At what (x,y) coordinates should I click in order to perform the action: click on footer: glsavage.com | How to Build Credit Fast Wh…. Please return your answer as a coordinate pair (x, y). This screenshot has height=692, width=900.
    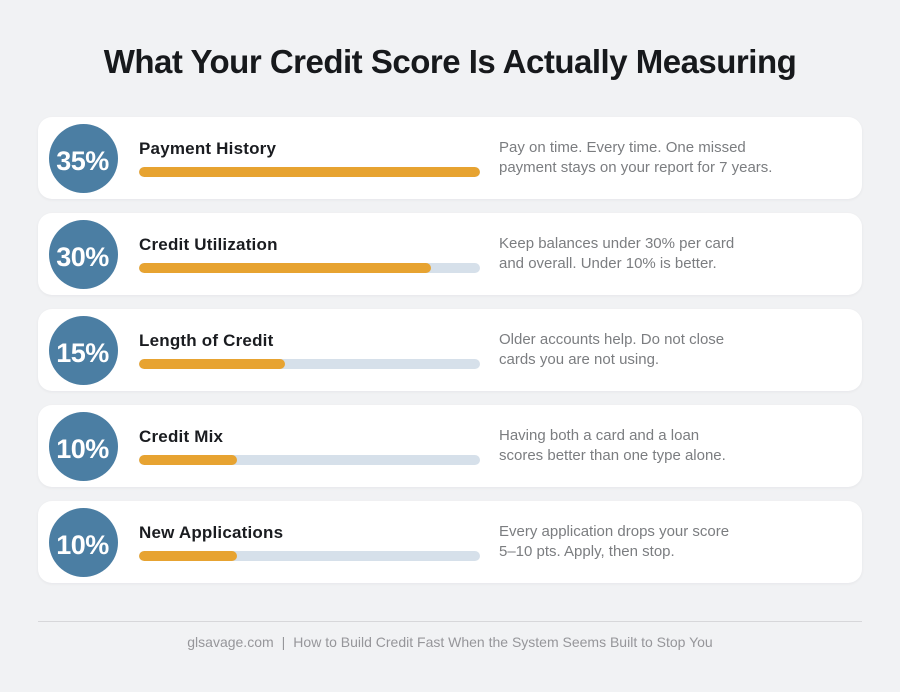
    Looking at the image, I should click on (450, 642).